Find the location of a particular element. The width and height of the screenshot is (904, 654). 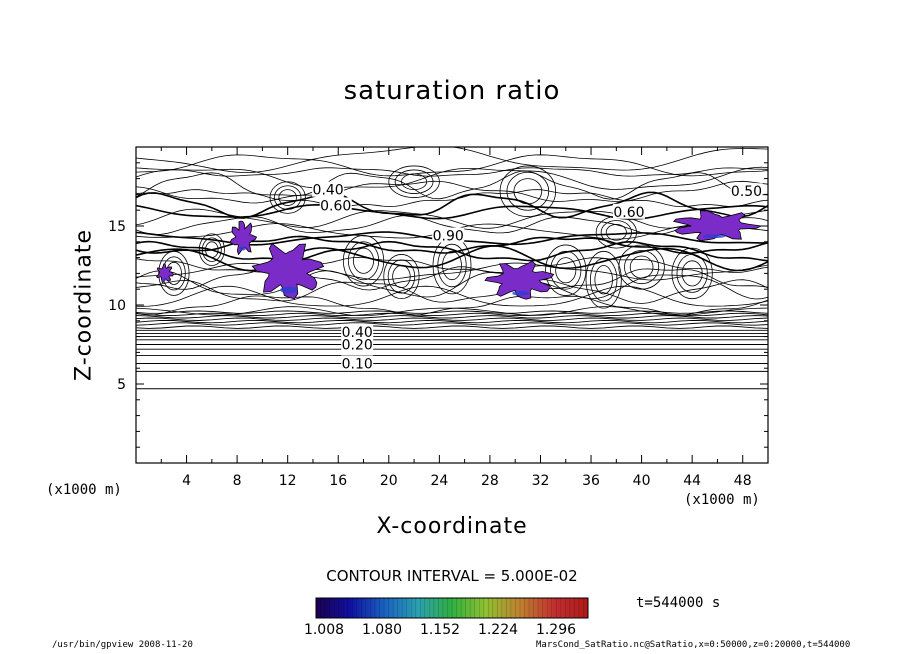

colorbar-tick-label: 1.296 is located at coordinates (556, 630).